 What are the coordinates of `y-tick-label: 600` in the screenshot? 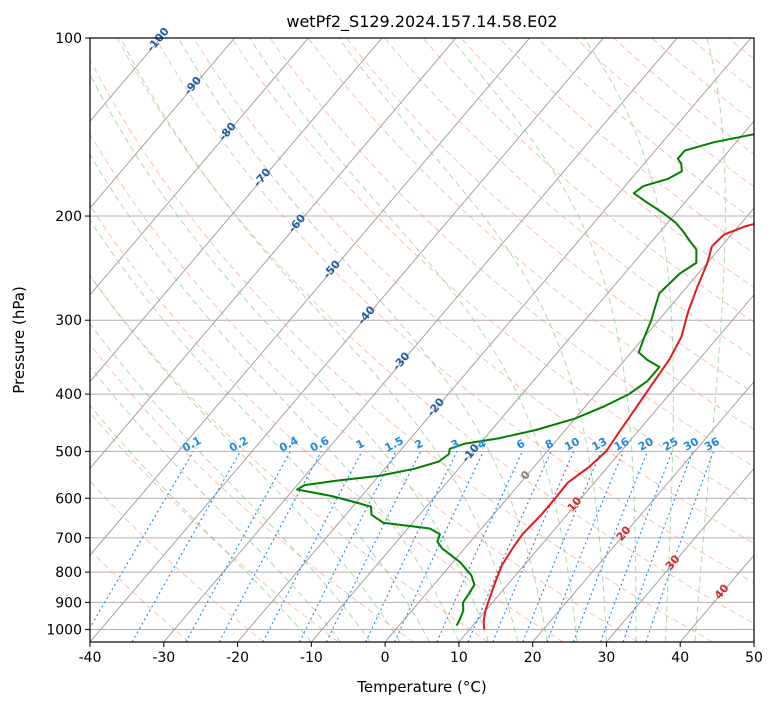 It's located at (68, 499).